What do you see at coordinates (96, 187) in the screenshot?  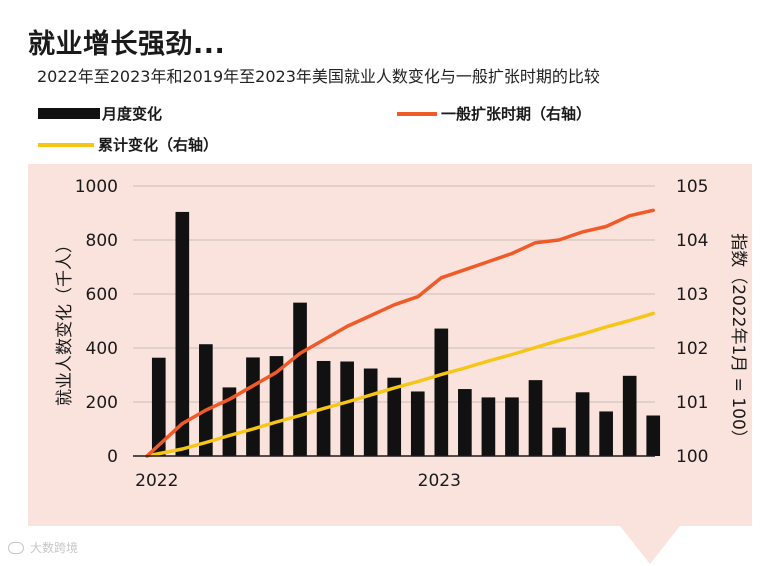 I see `y-tick-label-left: 1000` at bounding box center [96, 187].